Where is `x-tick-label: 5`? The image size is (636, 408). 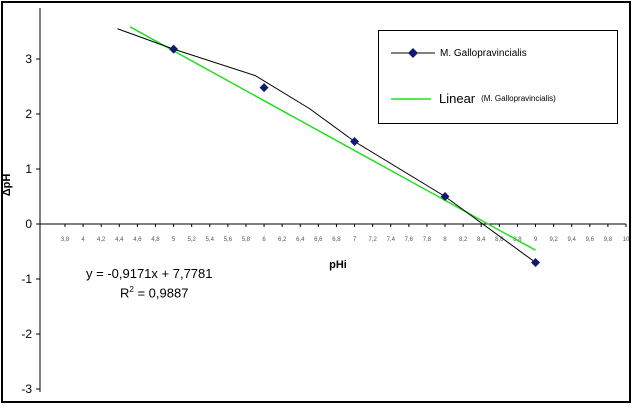 x-tick-label: 5 is located at coordinates (174, 240).